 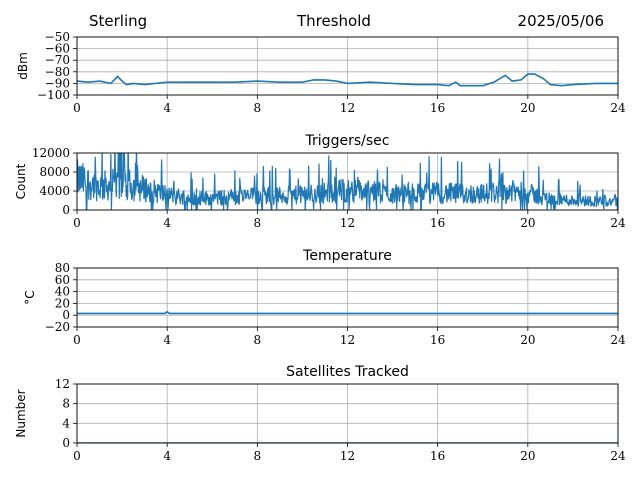 I want to click on y-tick-label: −100, so click(x=53, y=95).